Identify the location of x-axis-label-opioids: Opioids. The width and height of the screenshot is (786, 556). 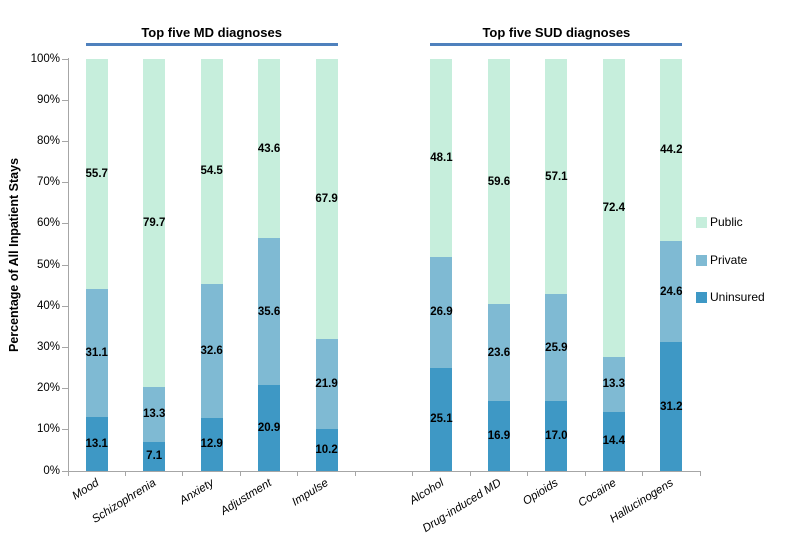
(541, 492).